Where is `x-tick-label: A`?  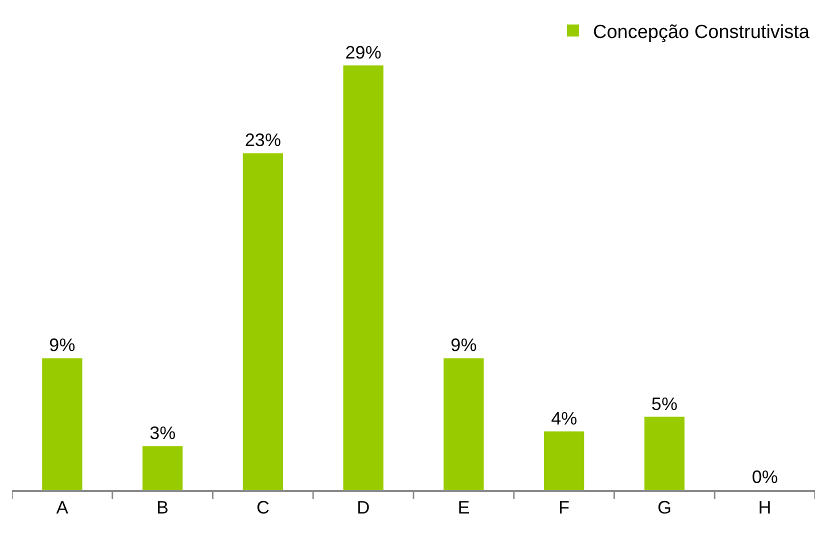 x-tick-label: A is located at coordinates (62, 507).